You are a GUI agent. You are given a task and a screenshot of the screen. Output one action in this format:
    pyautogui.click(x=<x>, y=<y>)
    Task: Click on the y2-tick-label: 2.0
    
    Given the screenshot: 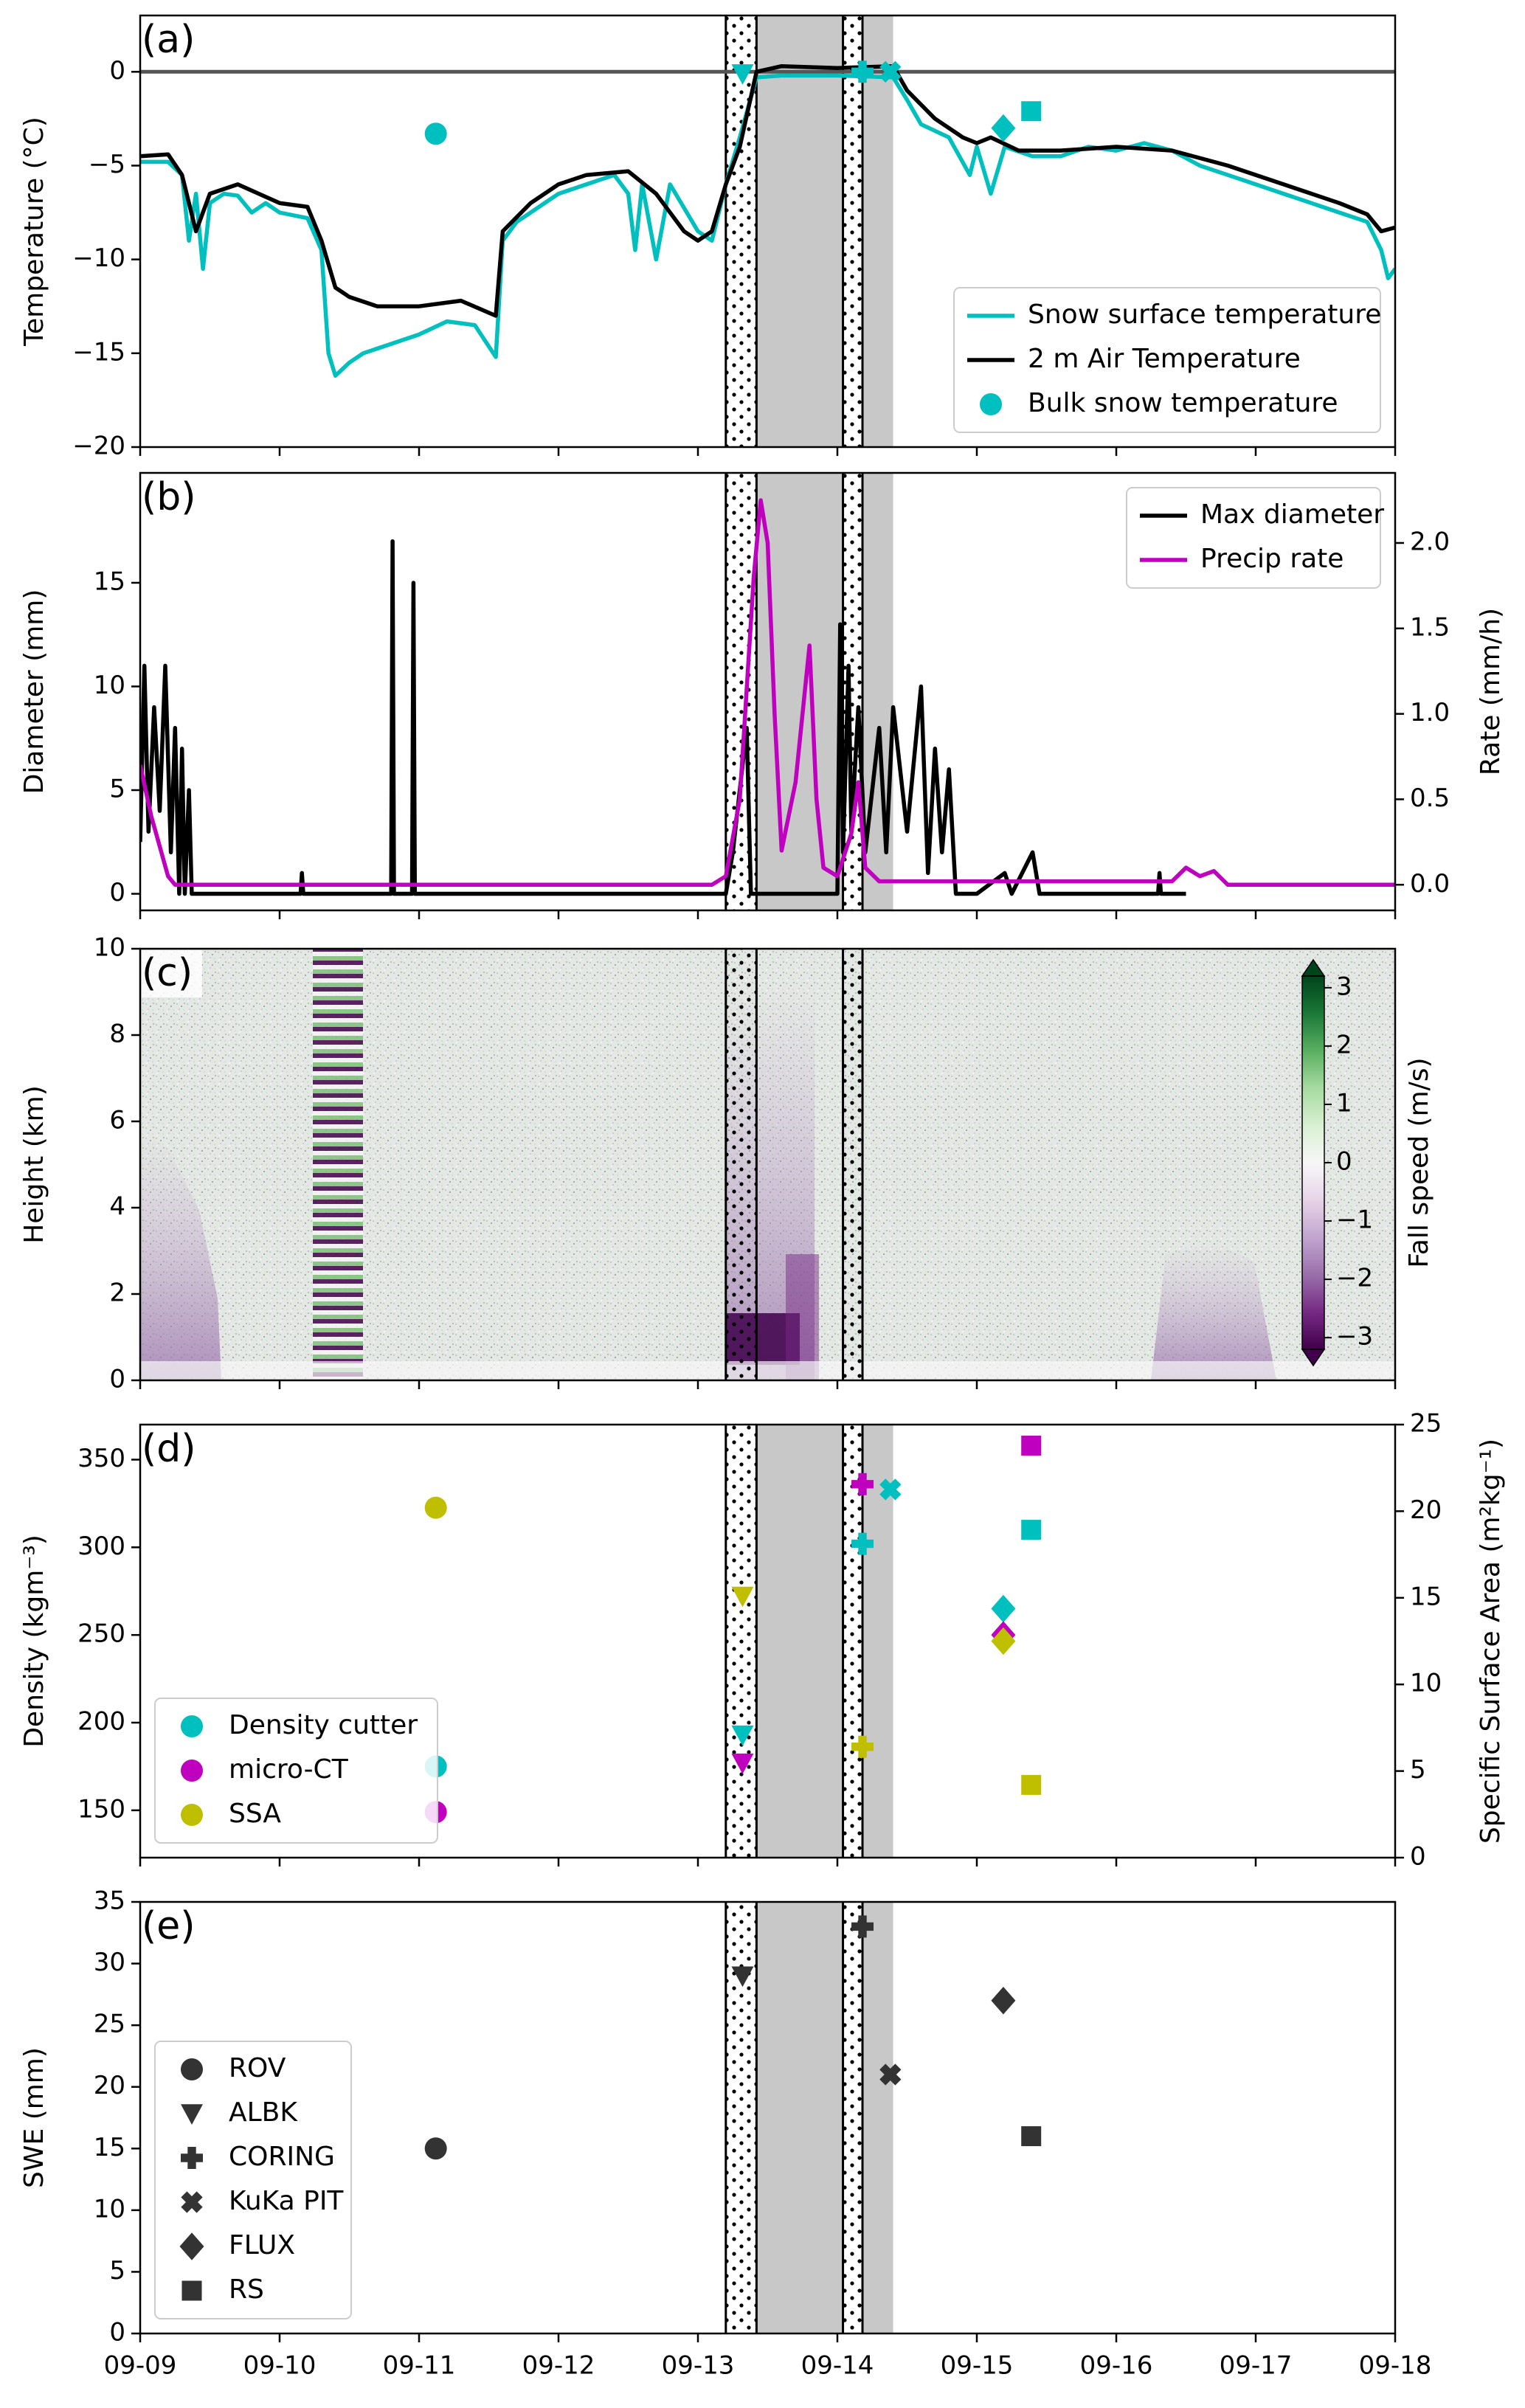 What is the action you would take?
    pyautogui.click(x=1430, y=541)
    